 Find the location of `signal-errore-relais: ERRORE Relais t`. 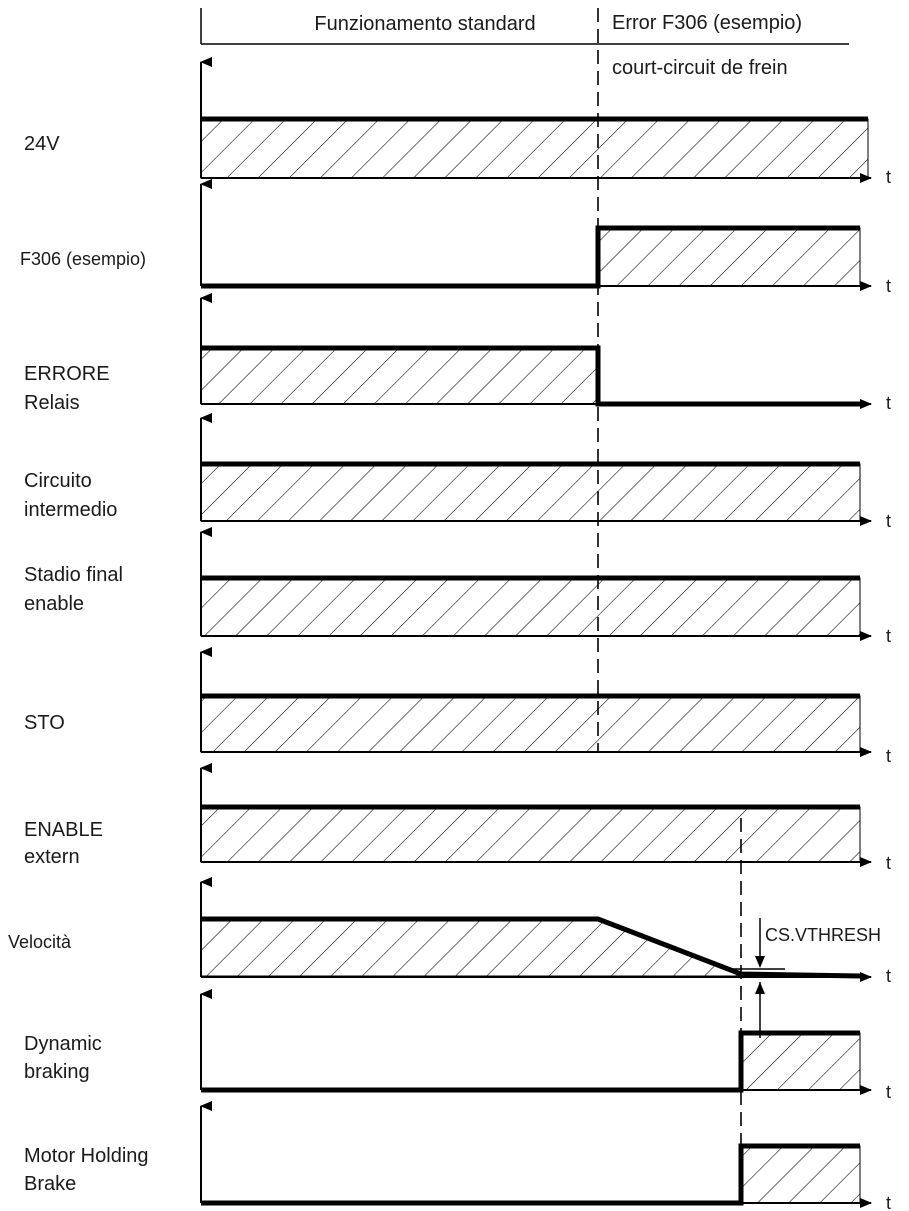

signal-errore-relais: ERRORE Relais t is located at coordinates (457, 353).